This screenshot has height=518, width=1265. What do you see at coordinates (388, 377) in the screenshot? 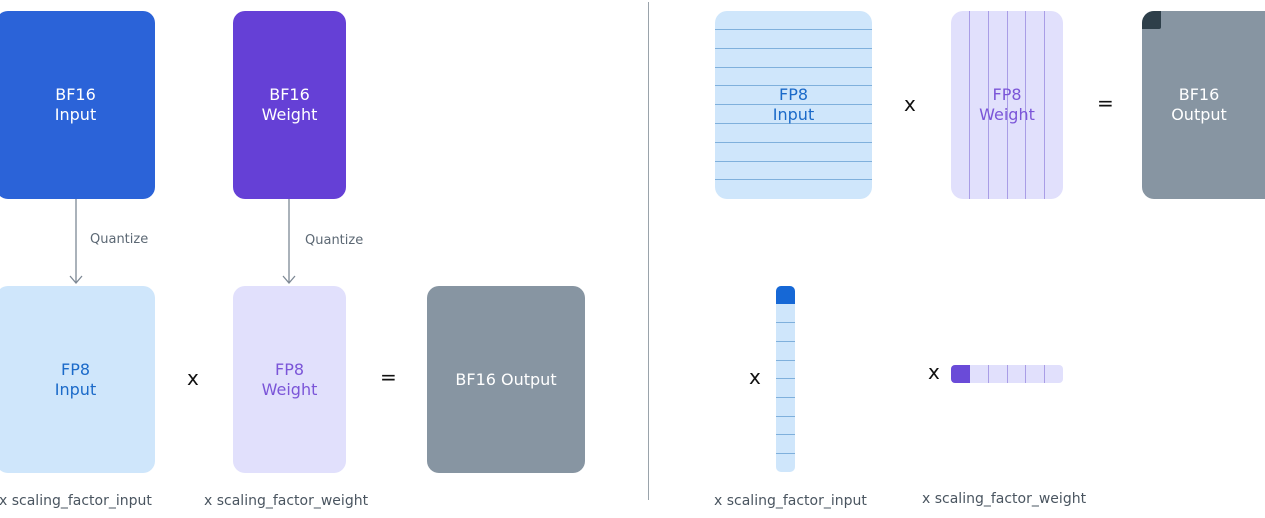
I see `equals-operator-left: =` at bounding box center [388, 377].